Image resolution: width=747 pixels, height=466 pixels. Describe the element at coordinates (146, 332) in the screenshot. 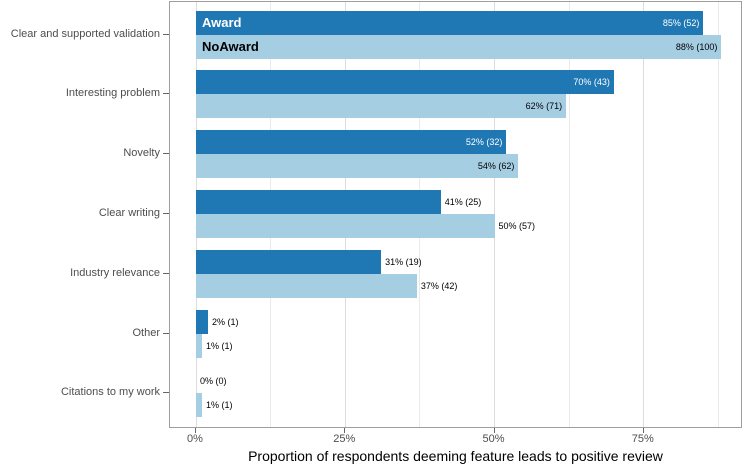

I see `y-axis-category-label: Other` at that location.